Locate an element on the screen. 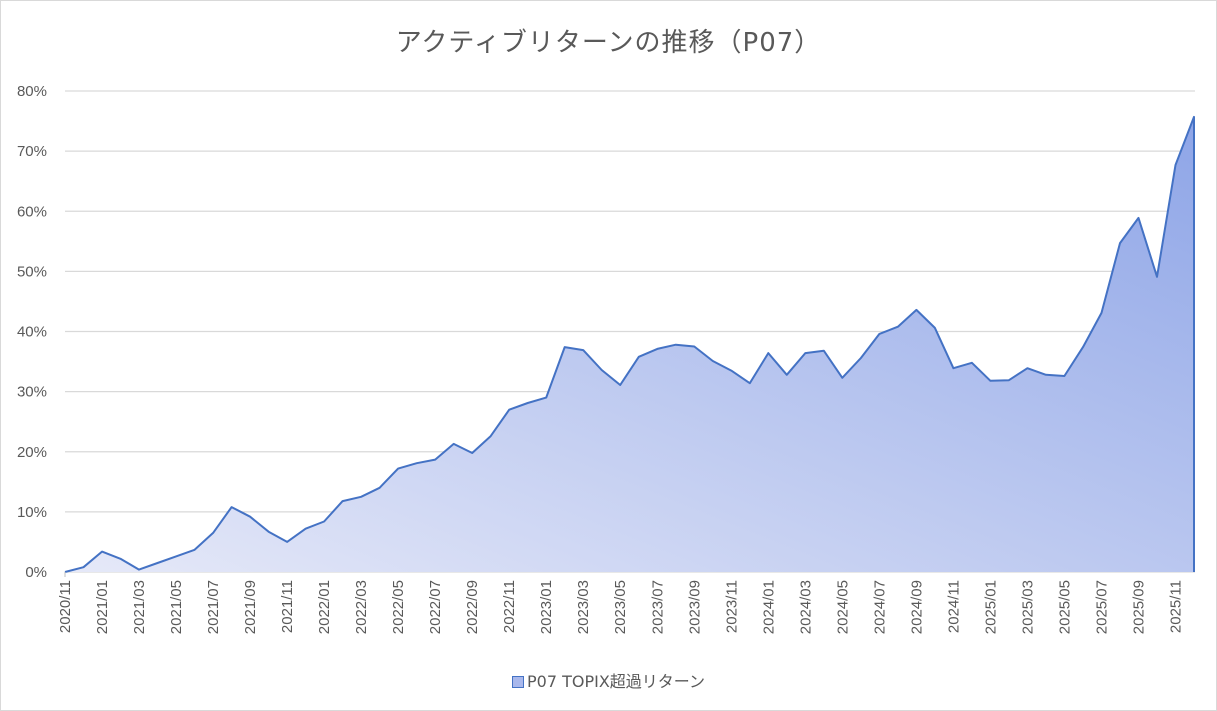 This screenshot has height=711, width=1217. x-tick-label: 2021/09 is located at coordinates (250, 607).